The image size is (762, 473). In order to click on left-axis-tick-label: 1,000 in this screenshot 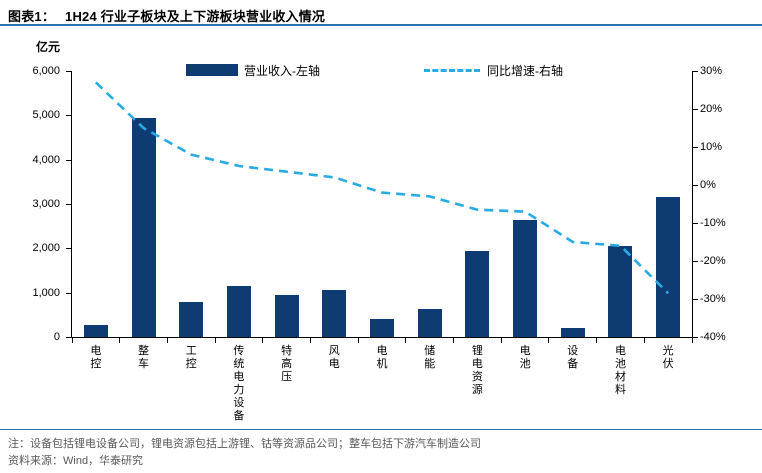, I will do `click(46, 292)`.